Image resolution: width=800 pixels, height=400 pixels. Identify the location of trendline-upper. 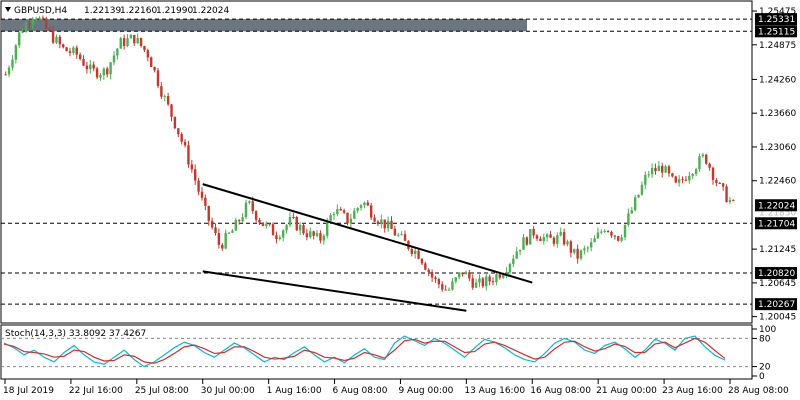
(367, 233).